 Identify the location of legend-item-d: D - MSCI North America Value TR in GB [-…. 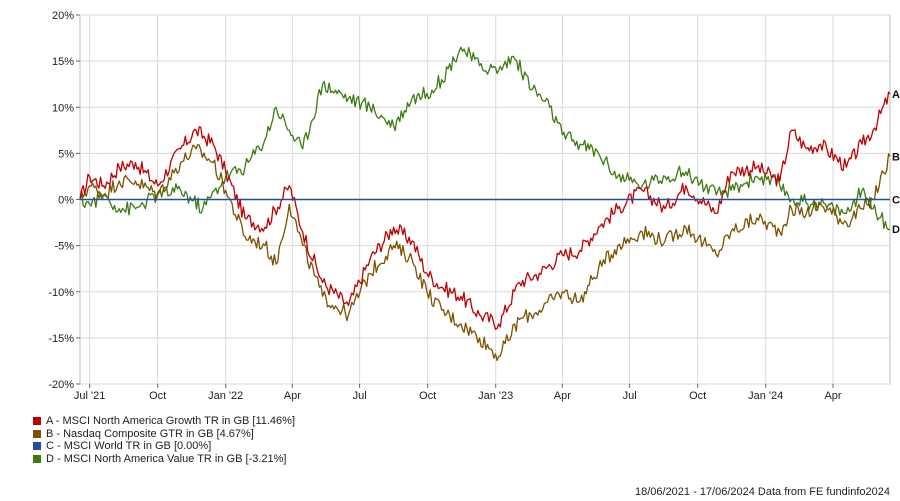
(164, 459).